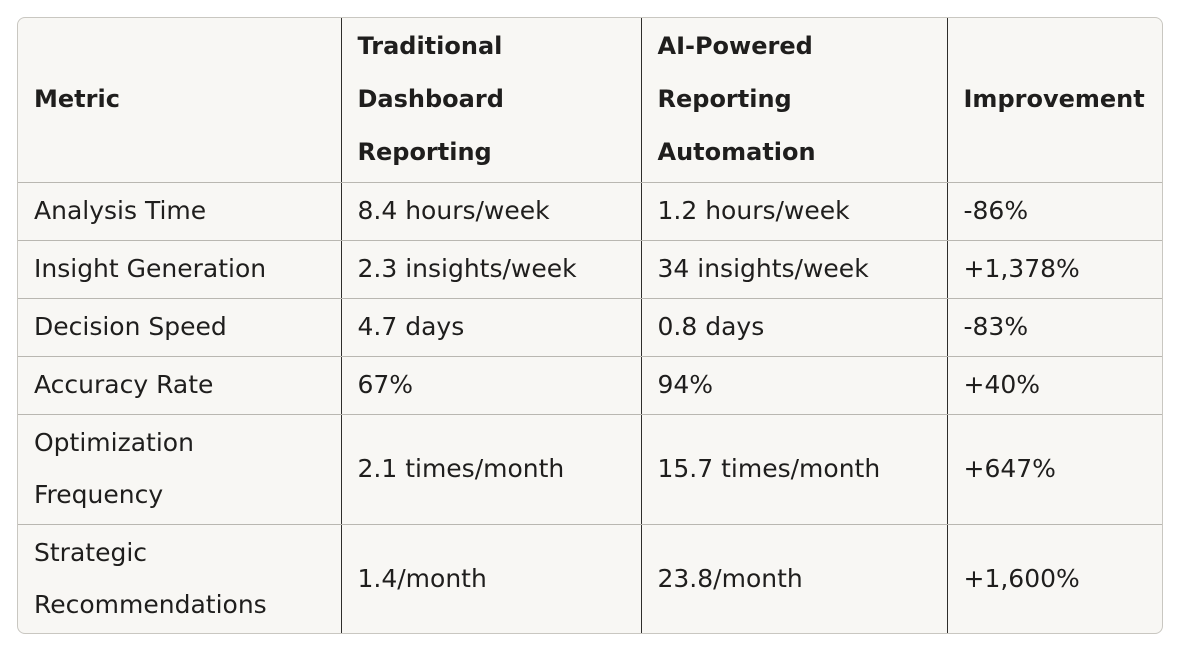  I want to click on cell-improvement: +40%, so click(1054, 385).